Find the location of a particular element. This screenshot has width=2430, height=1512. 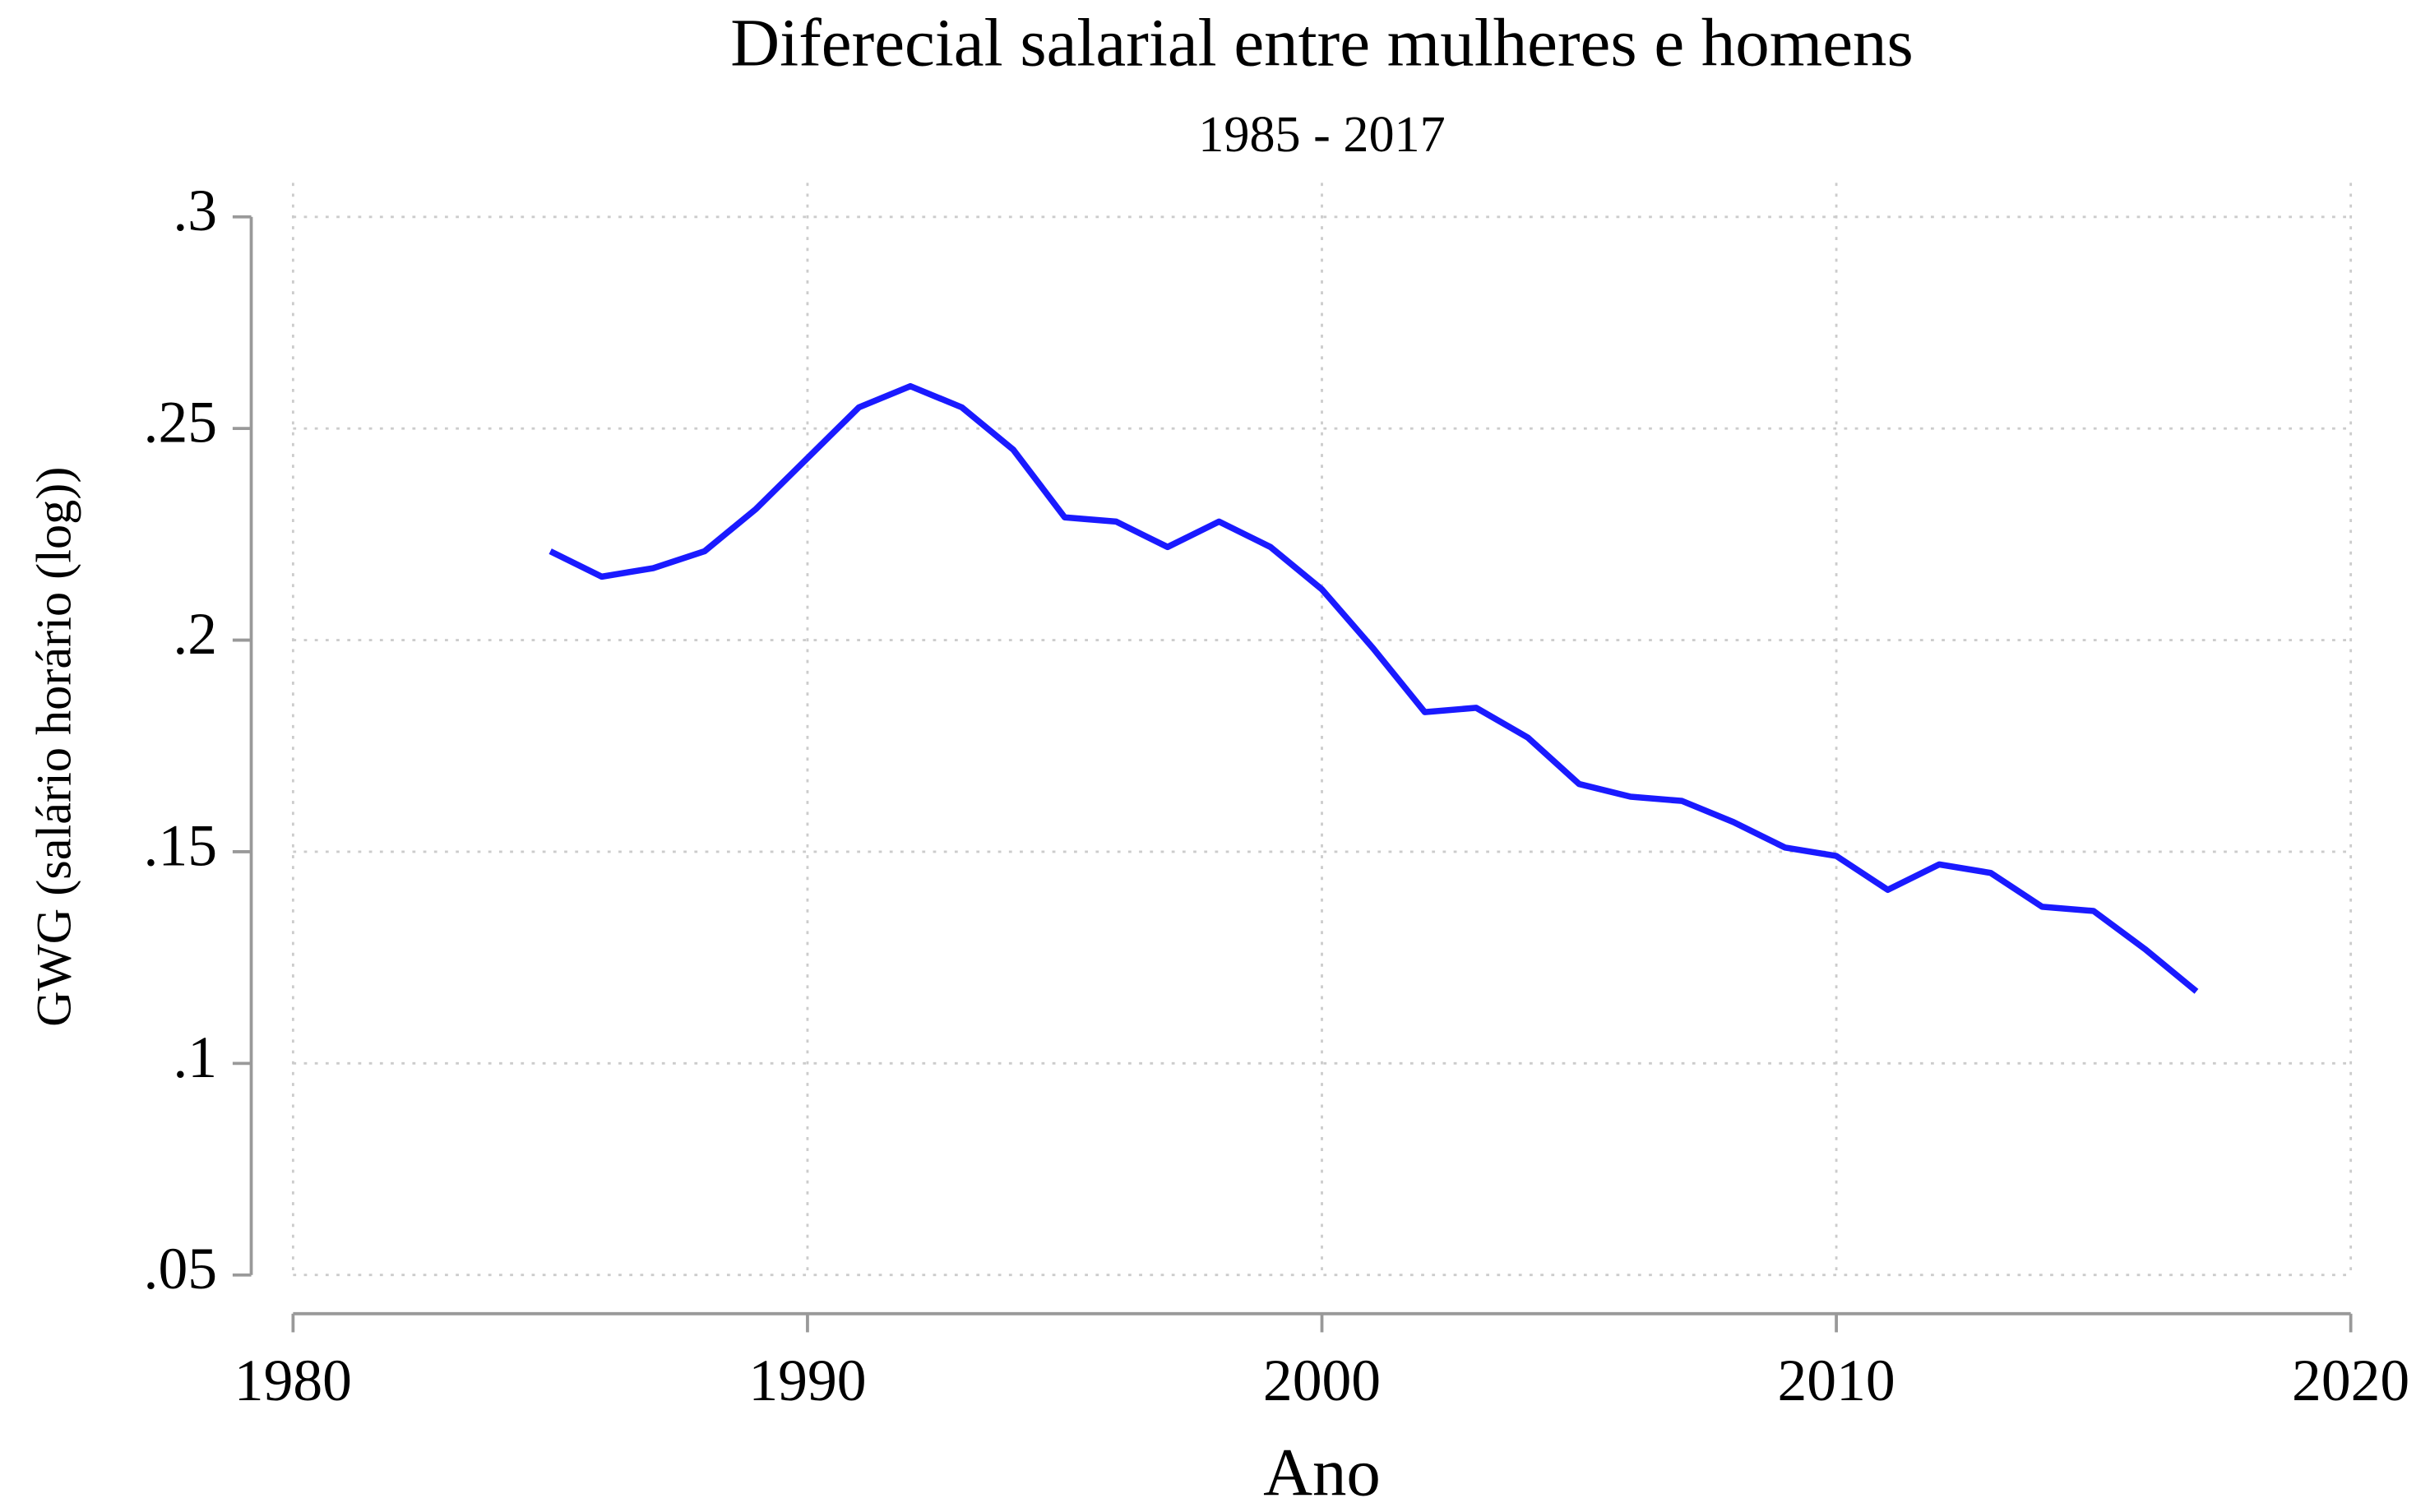

y-tick-label: .15 is located at coordinates (181, 845).